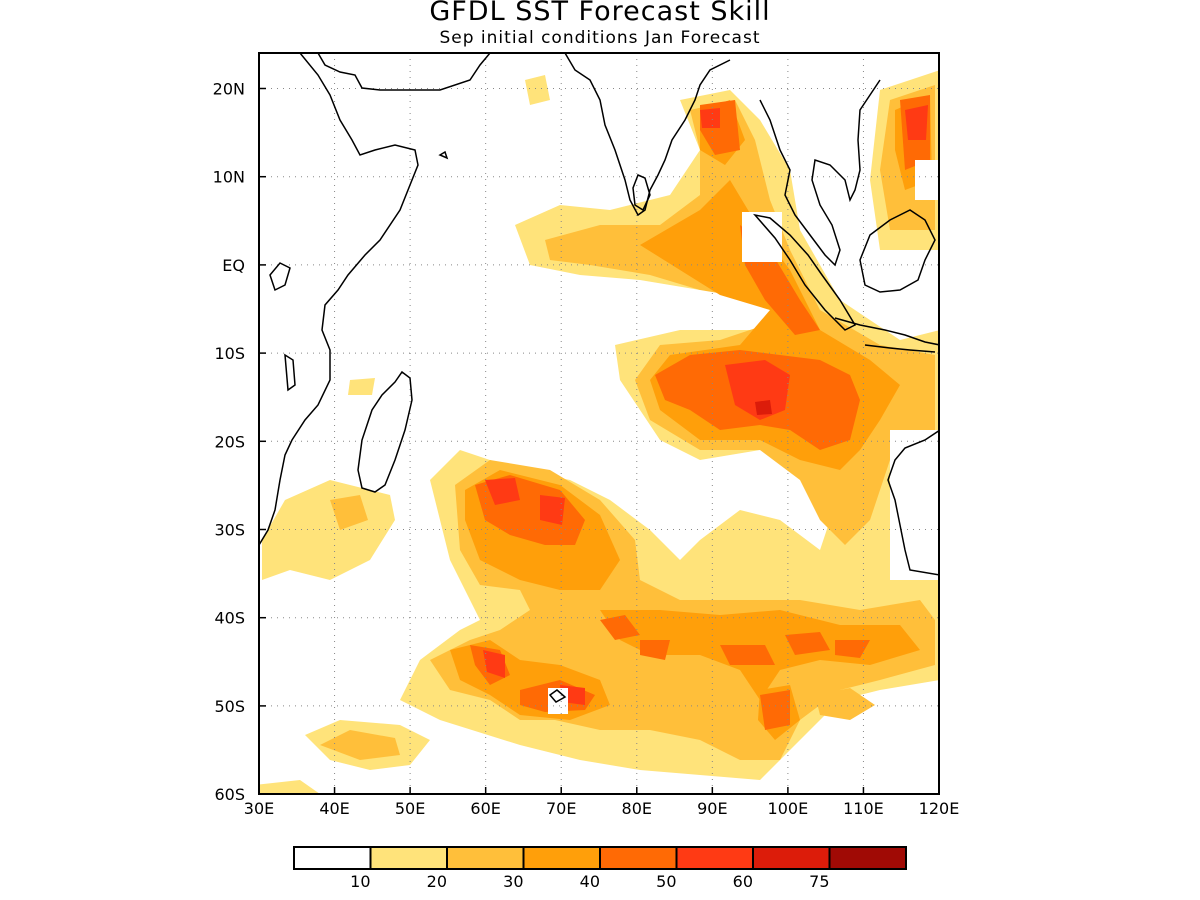 This screenshot has width=1200, height=900. Describe the element at coordinates (743, 881) in the screenshot. I see `colorbar-label: 60` at that location.